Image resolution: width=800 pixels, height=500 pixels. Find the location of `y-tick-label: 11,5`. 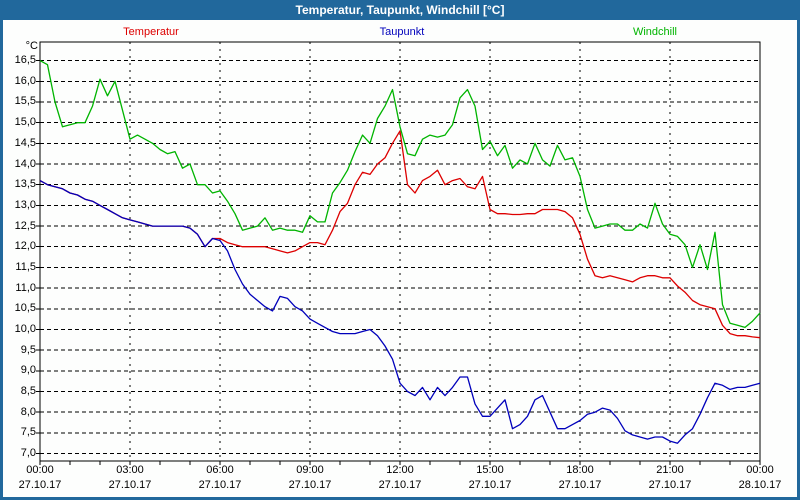

y-tick-label: 11,5 is located at coordinates (25, 266).